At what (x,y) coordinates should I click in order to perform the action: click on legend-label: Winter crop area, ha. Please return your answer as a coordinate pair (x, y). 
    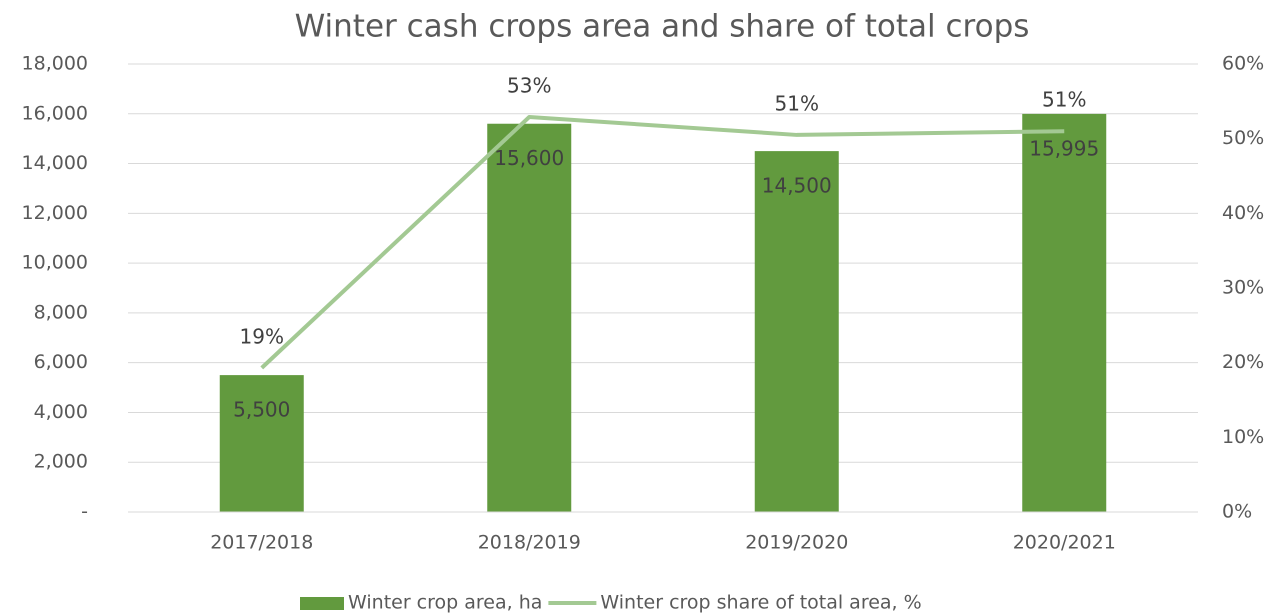
    Looking at the image, I should click on (445, 603).